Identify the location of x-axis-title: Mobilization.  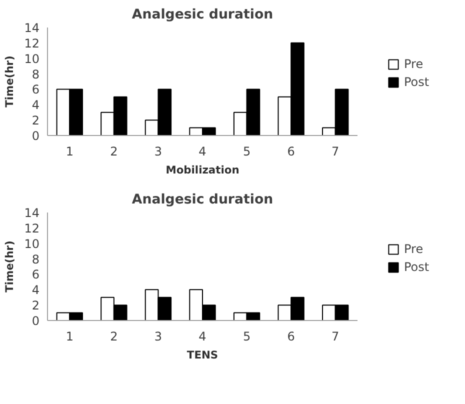
(203, 170).